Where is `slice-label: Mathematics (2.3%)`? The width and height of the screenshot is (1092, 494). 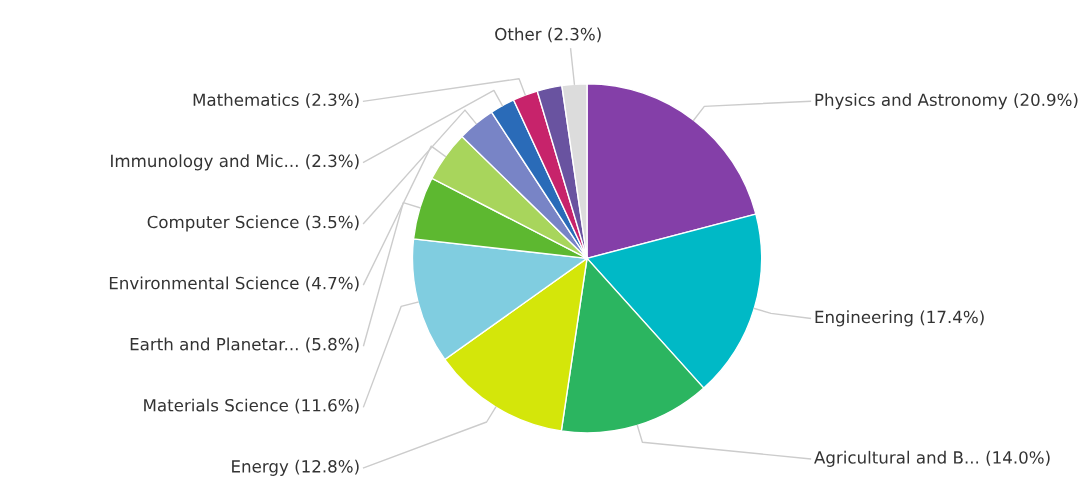 slice-label: Mathematics (2.3%) is located at coordinates (276, 101).